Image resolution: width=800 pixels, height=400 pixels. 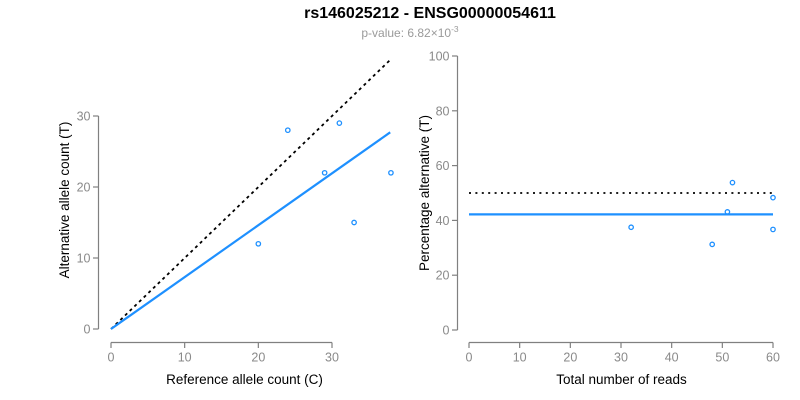 I want to click on y-axis-title: Percentage alternative (T), so click(x=424, y=193).